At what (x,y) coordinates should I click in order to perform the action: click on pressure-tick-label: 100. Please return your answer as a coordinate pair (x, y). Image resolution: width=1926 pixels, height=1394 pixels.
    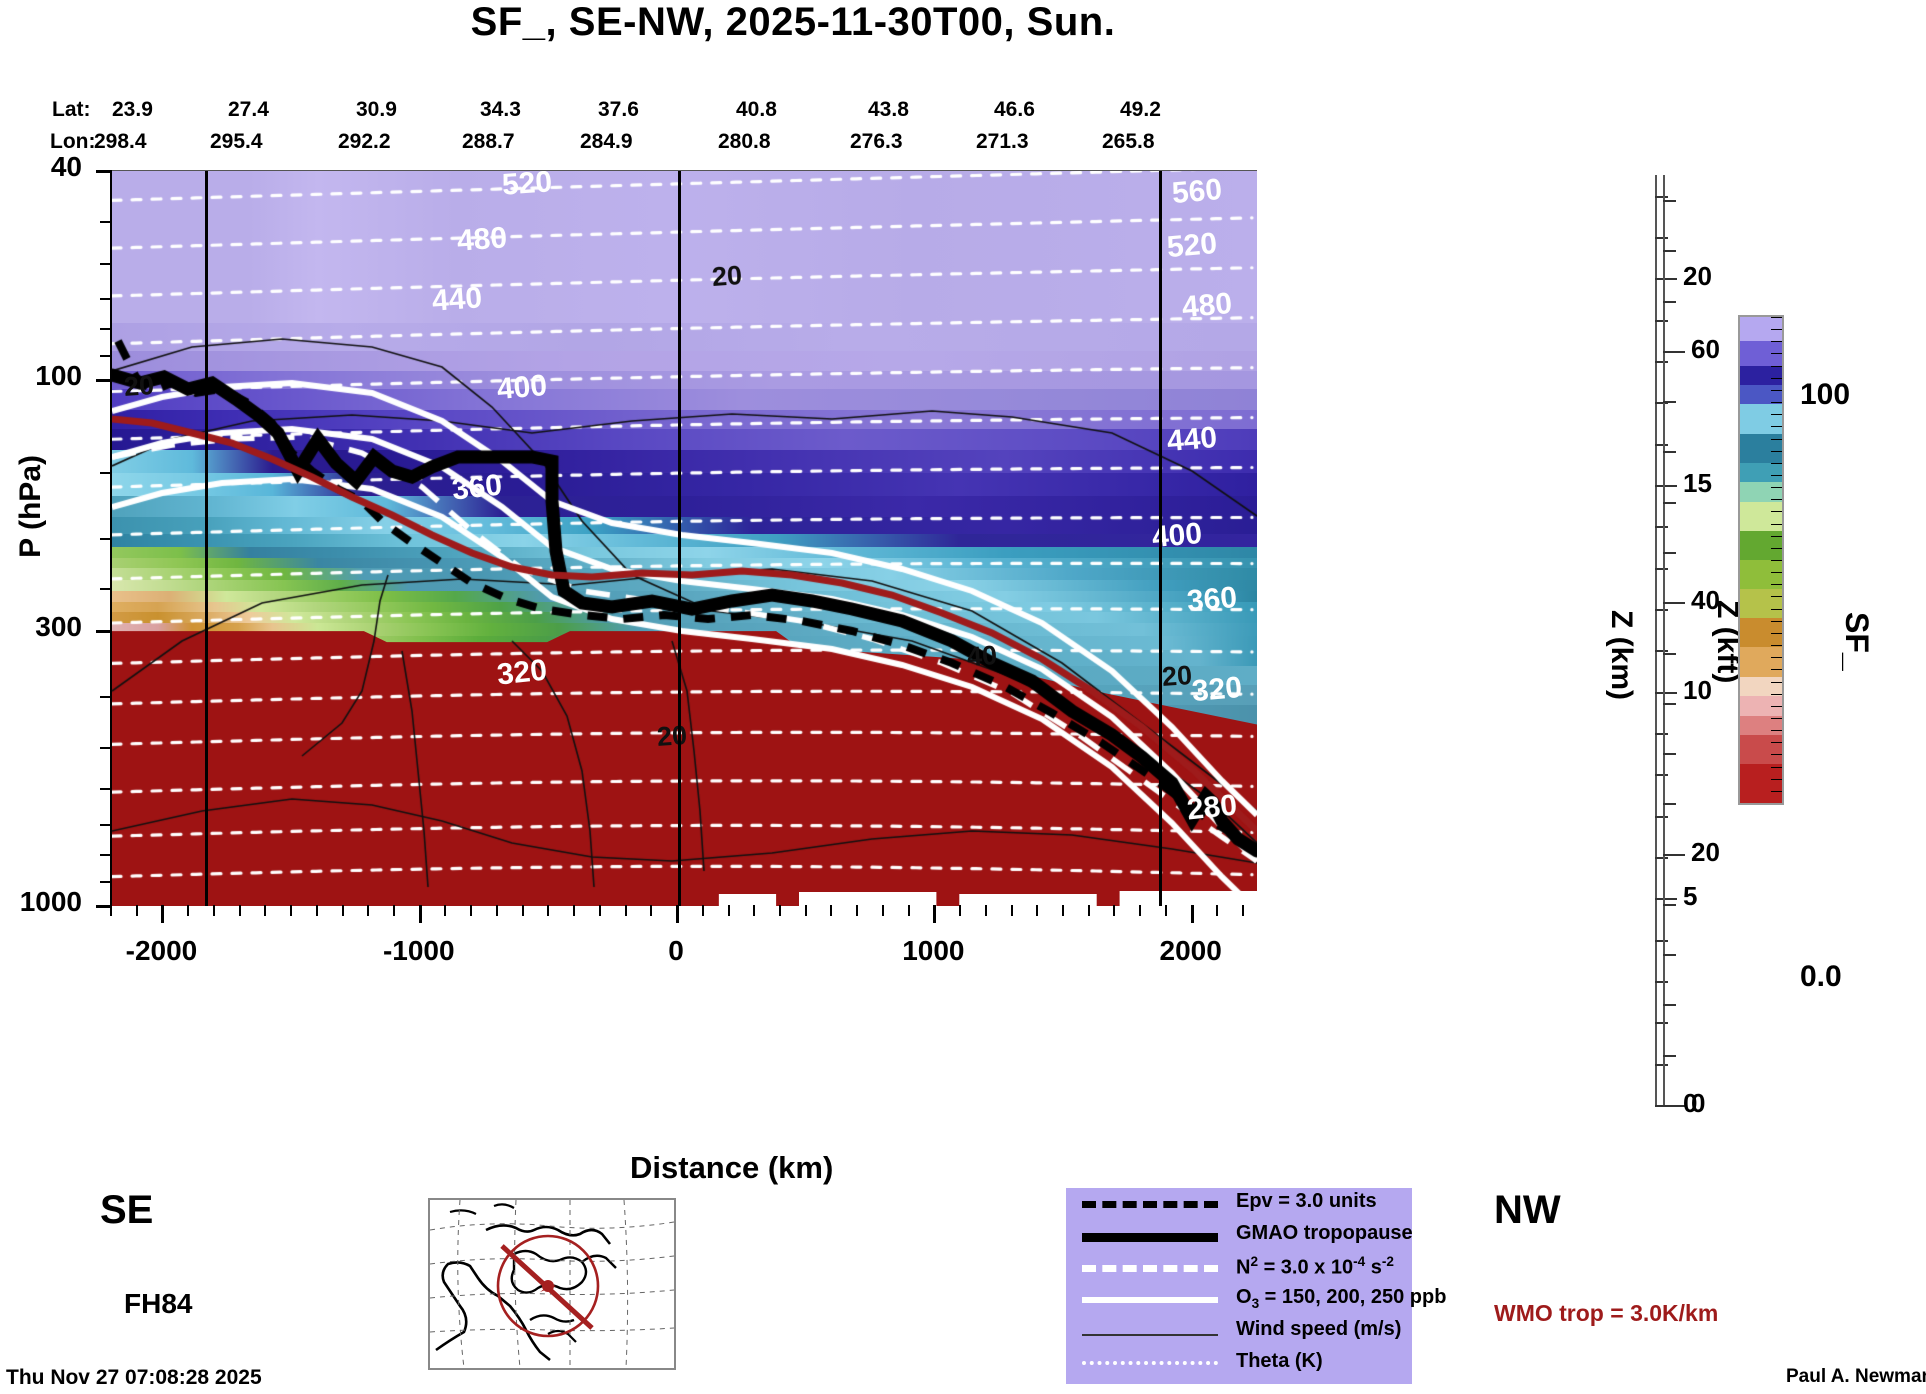
    Looking at the image, I should click on (58, 376).